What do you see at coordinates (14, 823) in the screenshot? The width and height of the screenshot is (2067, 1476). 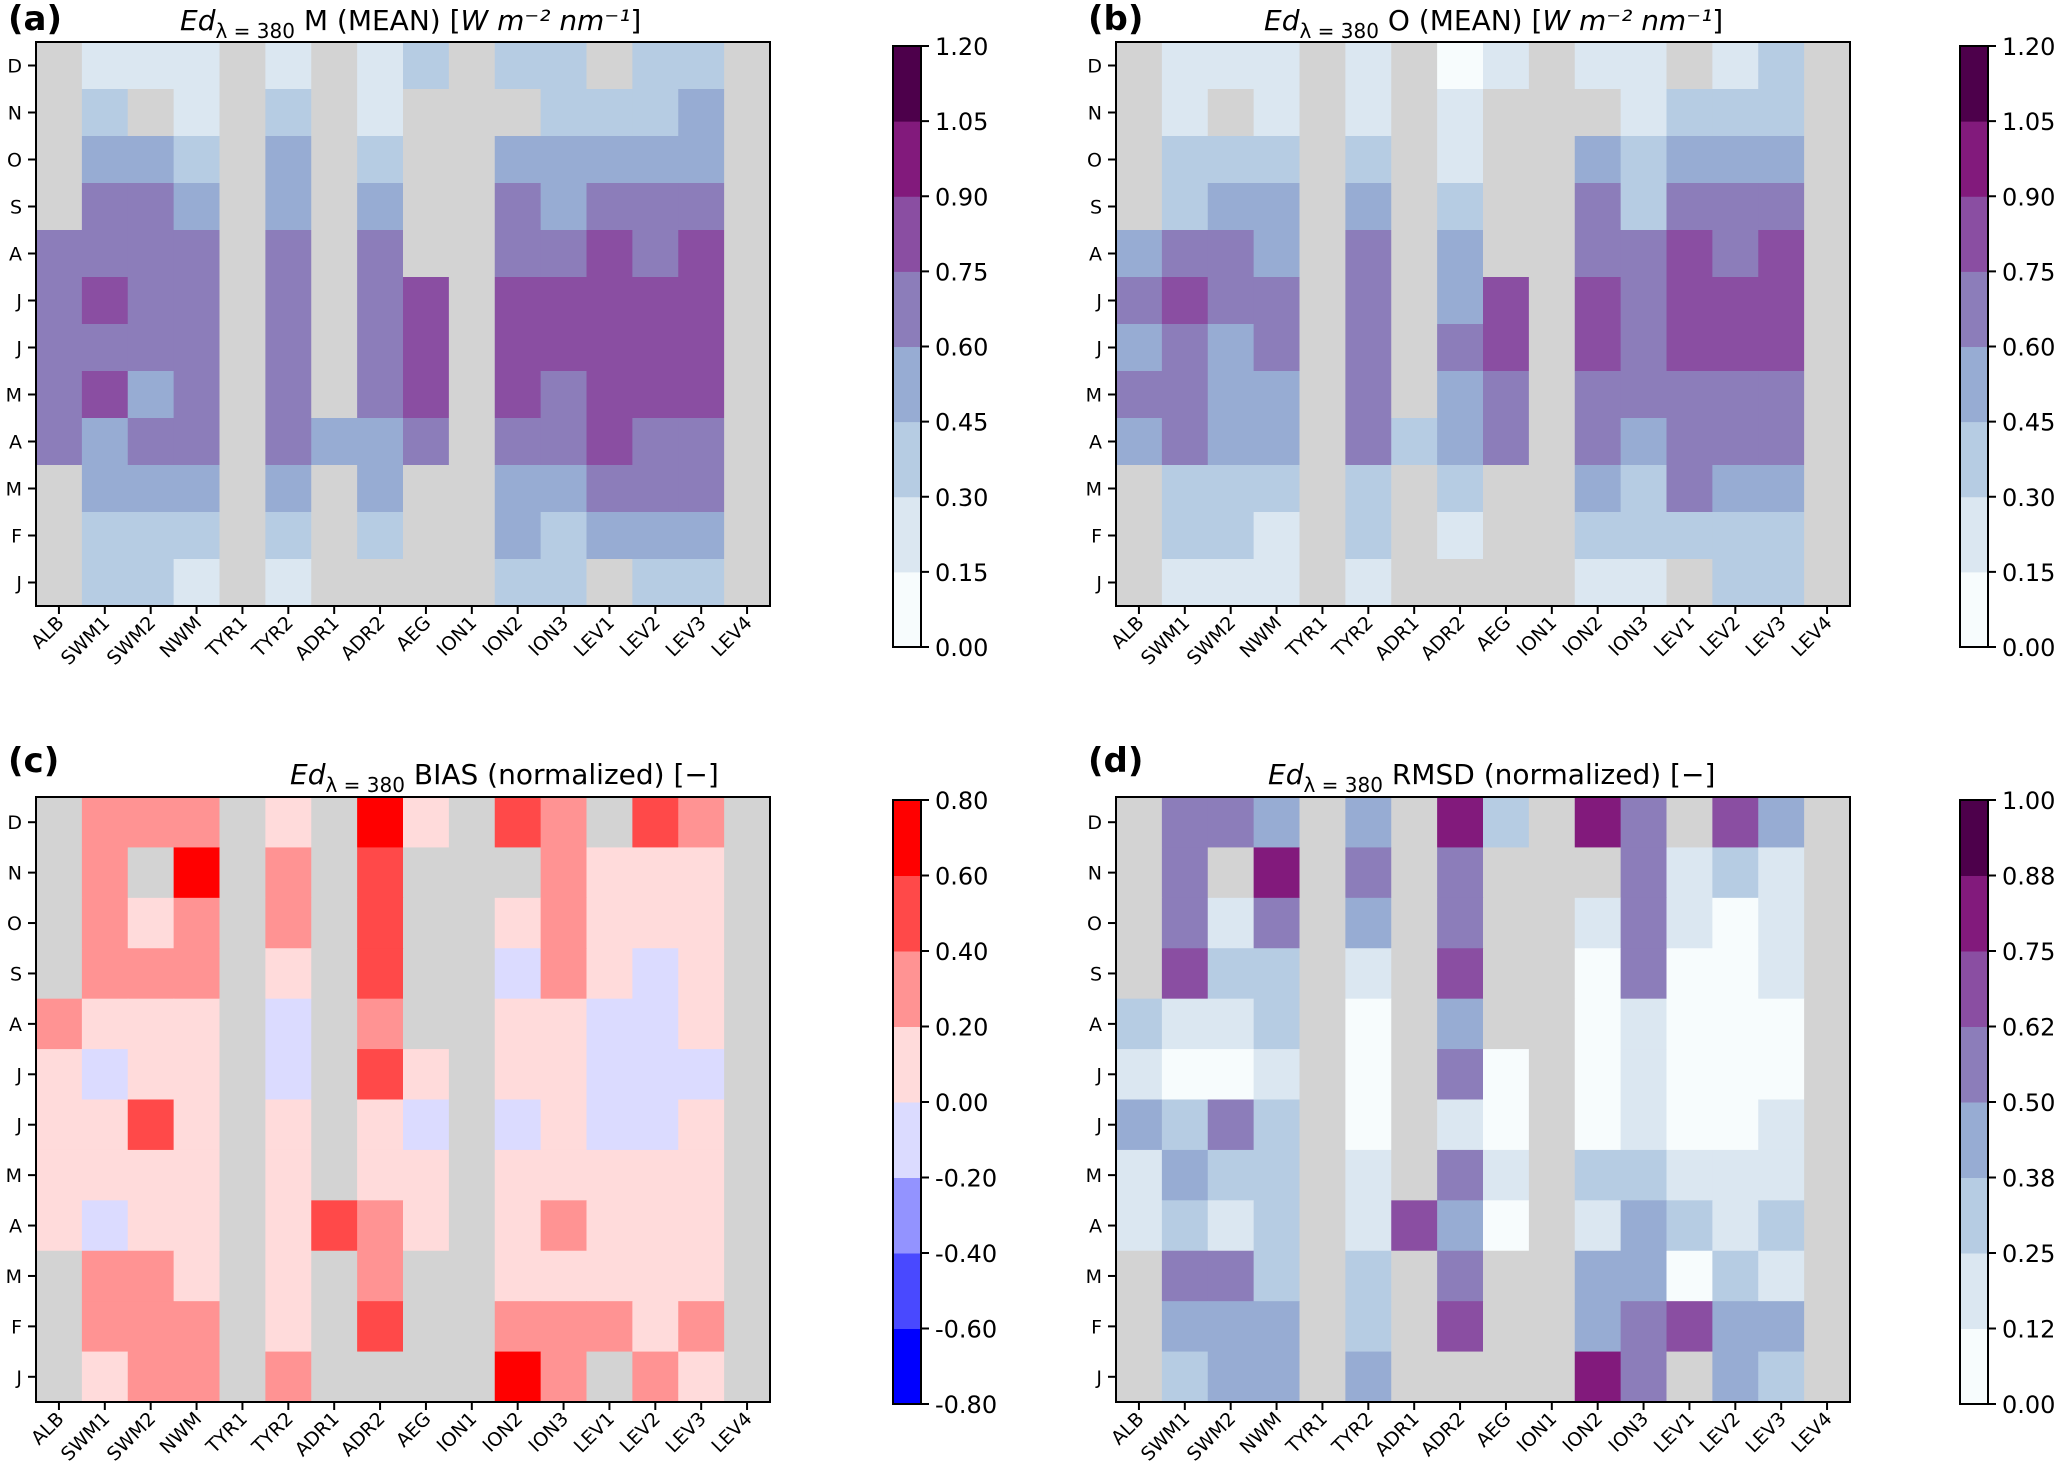 I see `y-tick-label: D` at bounding box center [14, 823].